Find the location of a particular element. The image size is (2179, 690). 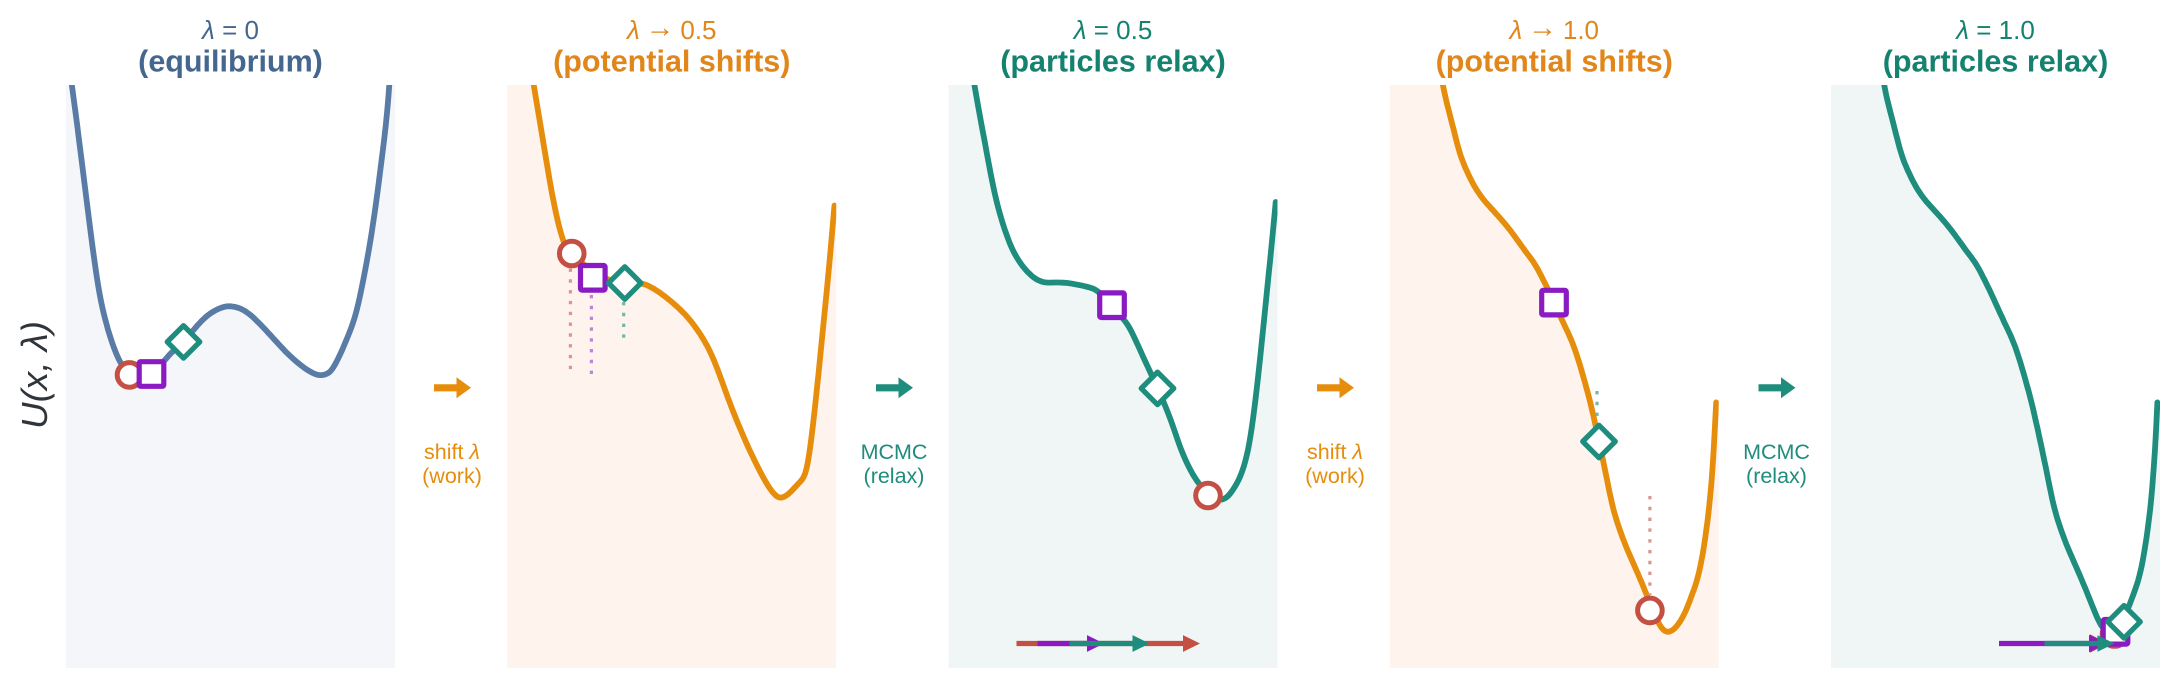

svg-text: U(x, λ) is located at coordinates (34, 375).